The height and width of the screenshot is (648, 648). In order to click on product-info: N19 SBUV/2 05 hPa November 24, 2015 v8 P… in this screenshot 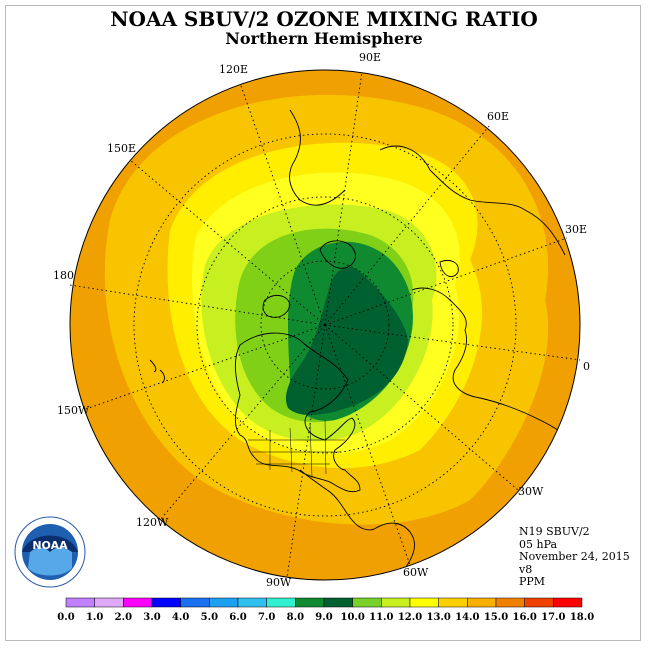, I will do `click(574, 557)`.